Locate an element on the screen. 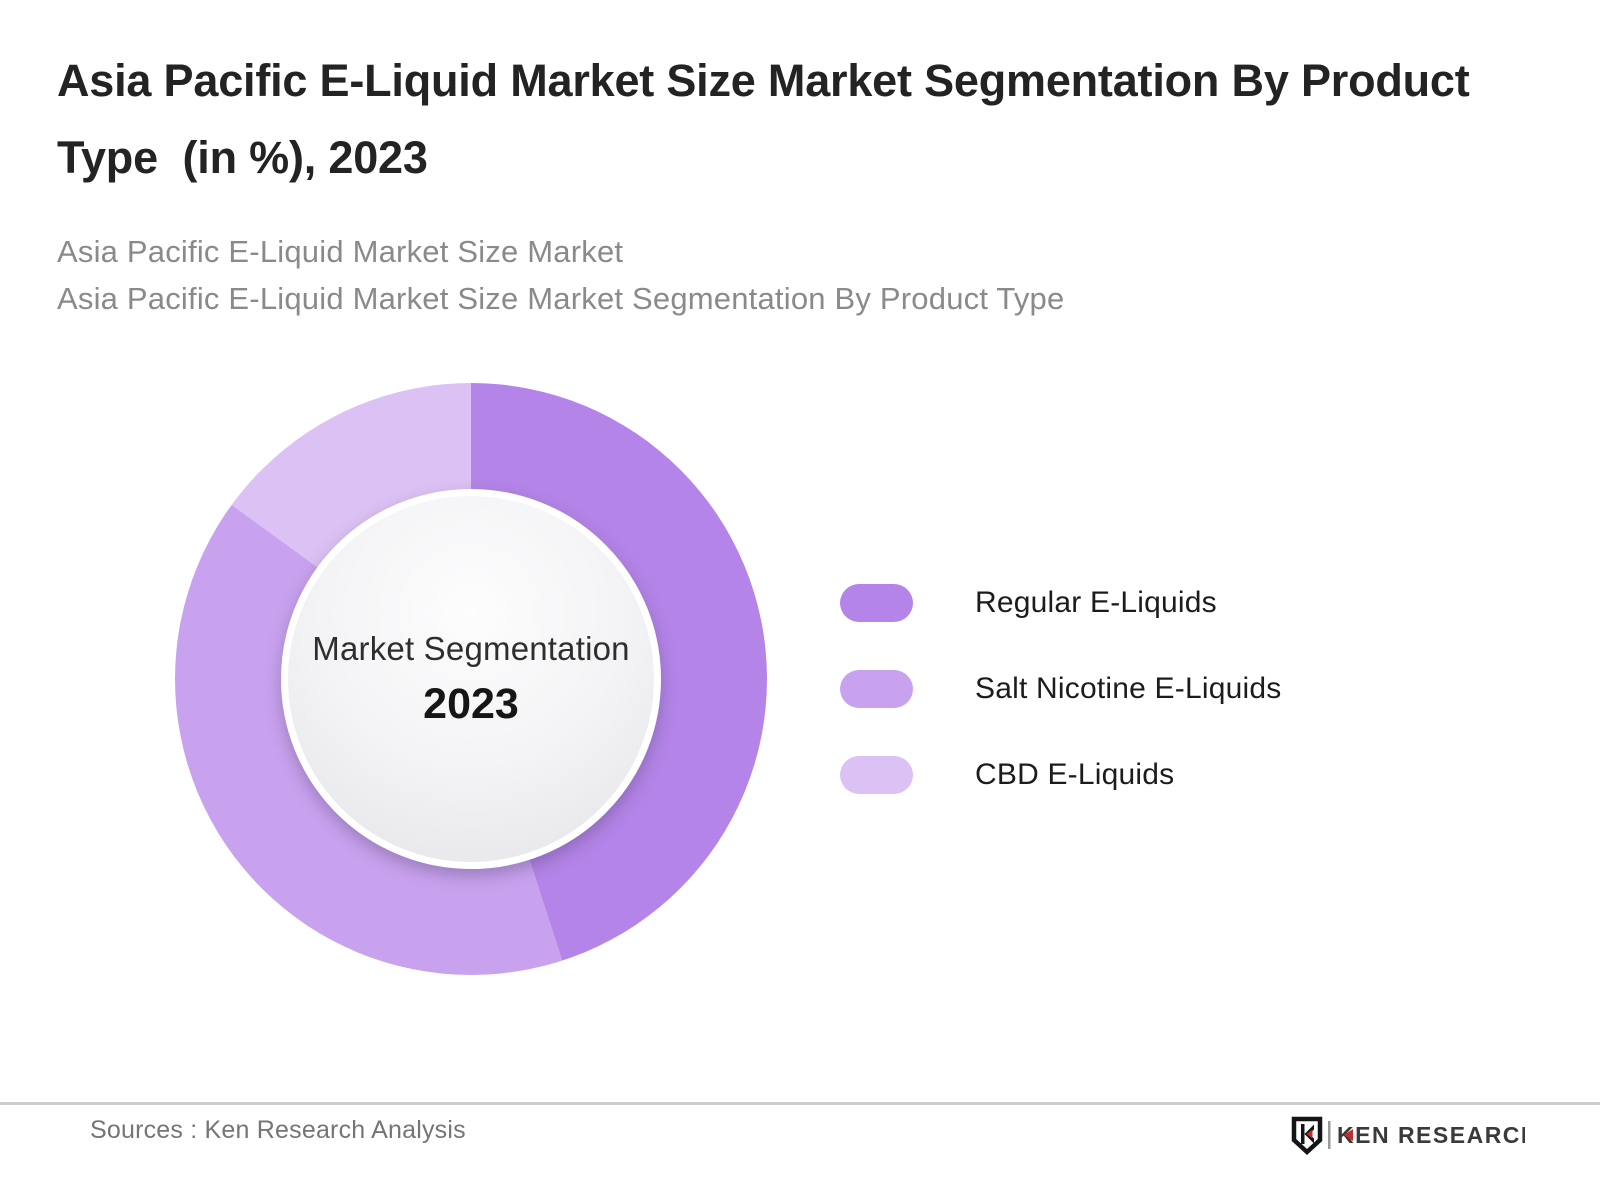 Image resolution: width=1600 pixels, height=1200 pixels. legend-swatch-cbd is located at coordinates (876, 775).